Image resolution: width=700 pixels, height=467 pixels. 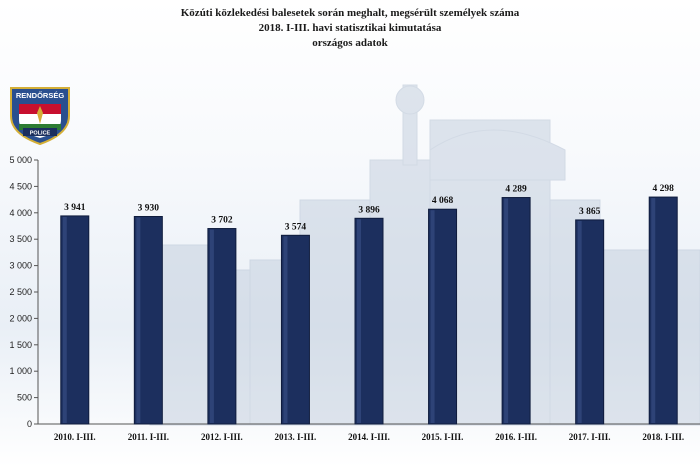 I want to click on y-tick-label: 2 000, so click(x=20, y=318).